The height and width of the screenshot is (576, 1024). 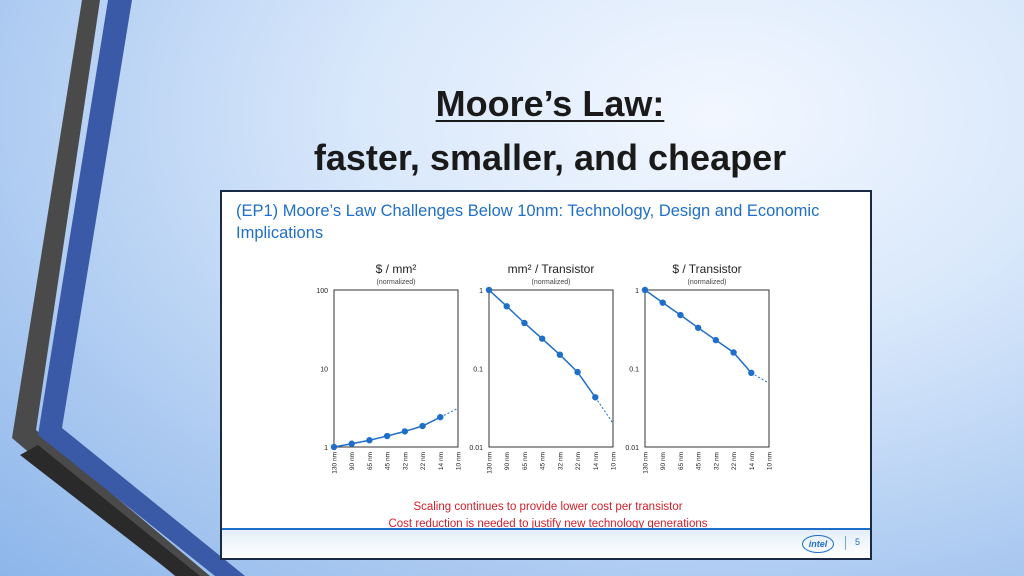 I want to click on title-line-2: faster, smaller, and cheaper, so click(x=550, y=157).